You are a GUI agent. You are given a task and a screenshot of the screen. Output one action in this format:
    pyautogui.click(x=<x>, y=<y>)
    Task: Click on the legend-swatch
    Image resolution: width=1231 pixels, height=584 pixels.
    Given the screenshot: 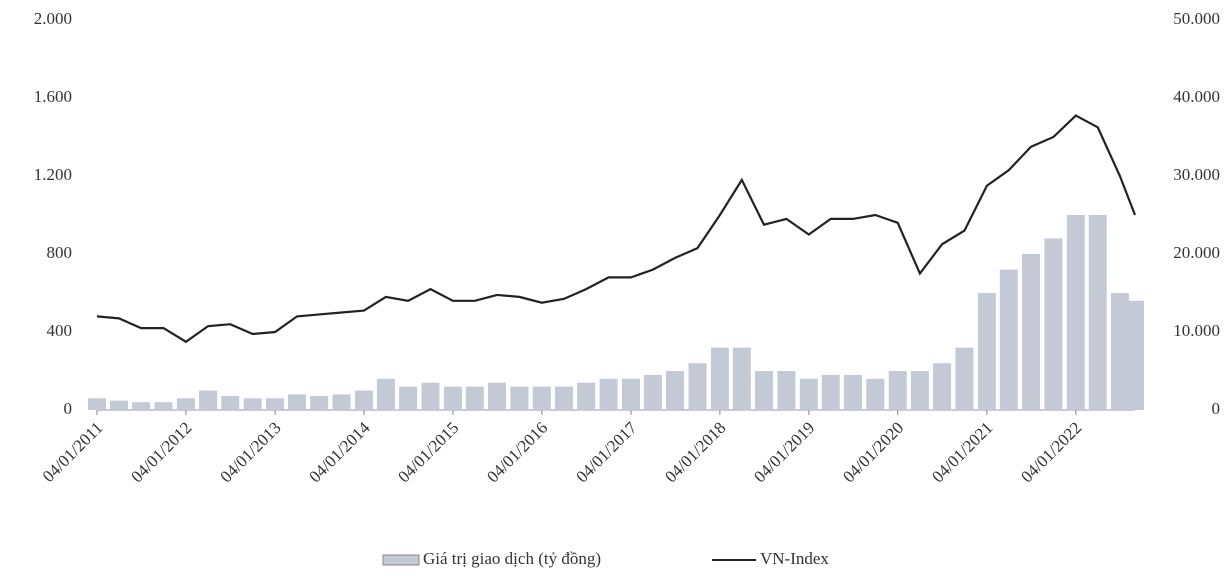 What is the action you would take?
    pyautogui.click(x=401, y=560)
    